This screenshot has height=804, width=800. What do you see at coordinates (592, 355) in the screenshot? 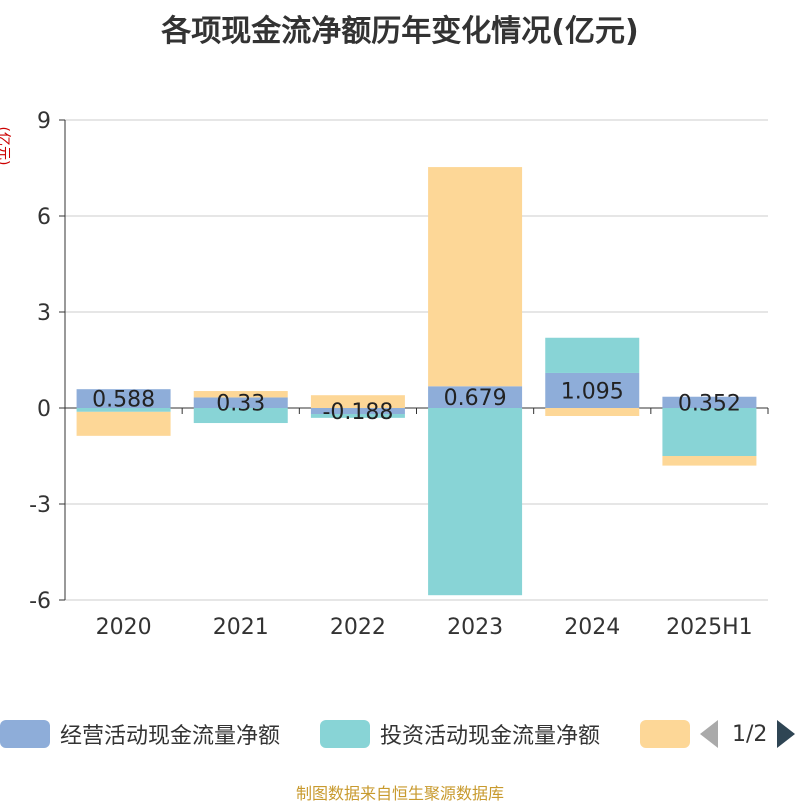
I see `bar-segment-s1-2024` at bounding box center [592, 355].